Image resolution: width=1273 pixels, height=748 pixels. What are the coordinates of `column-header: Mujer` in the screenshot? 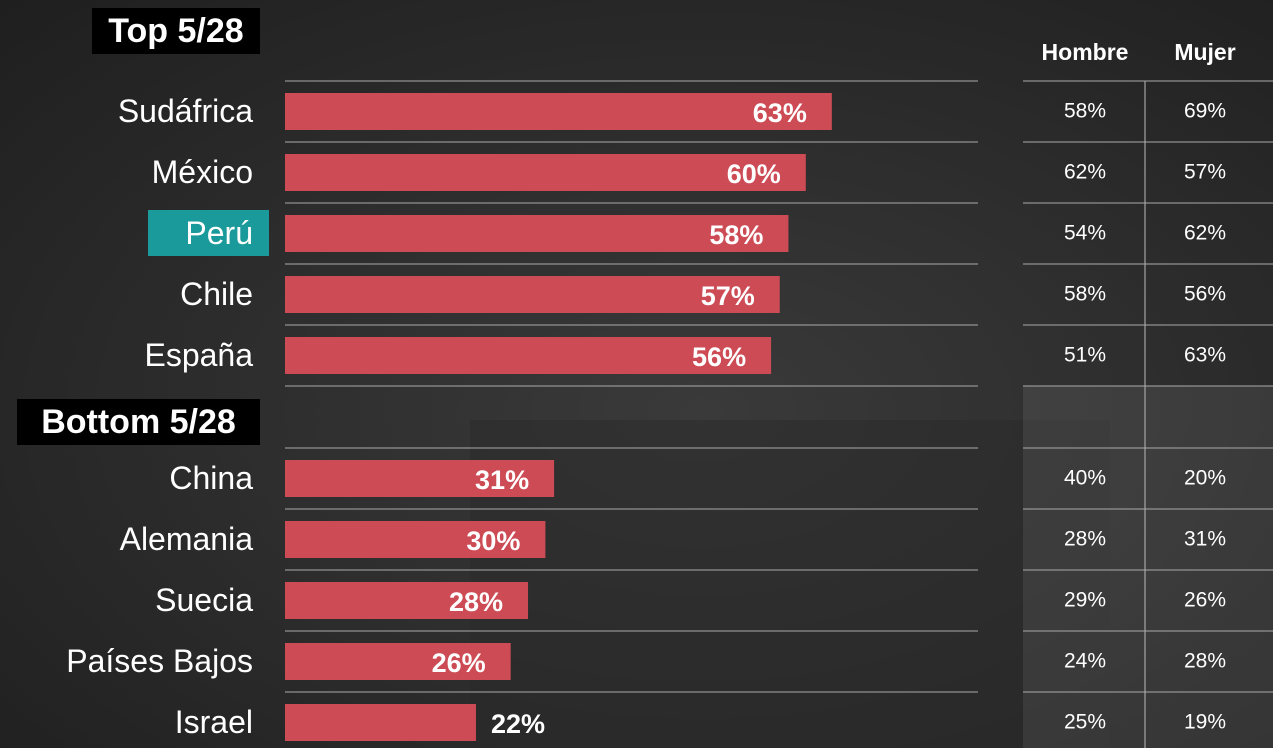 It's located at (1204, 52).